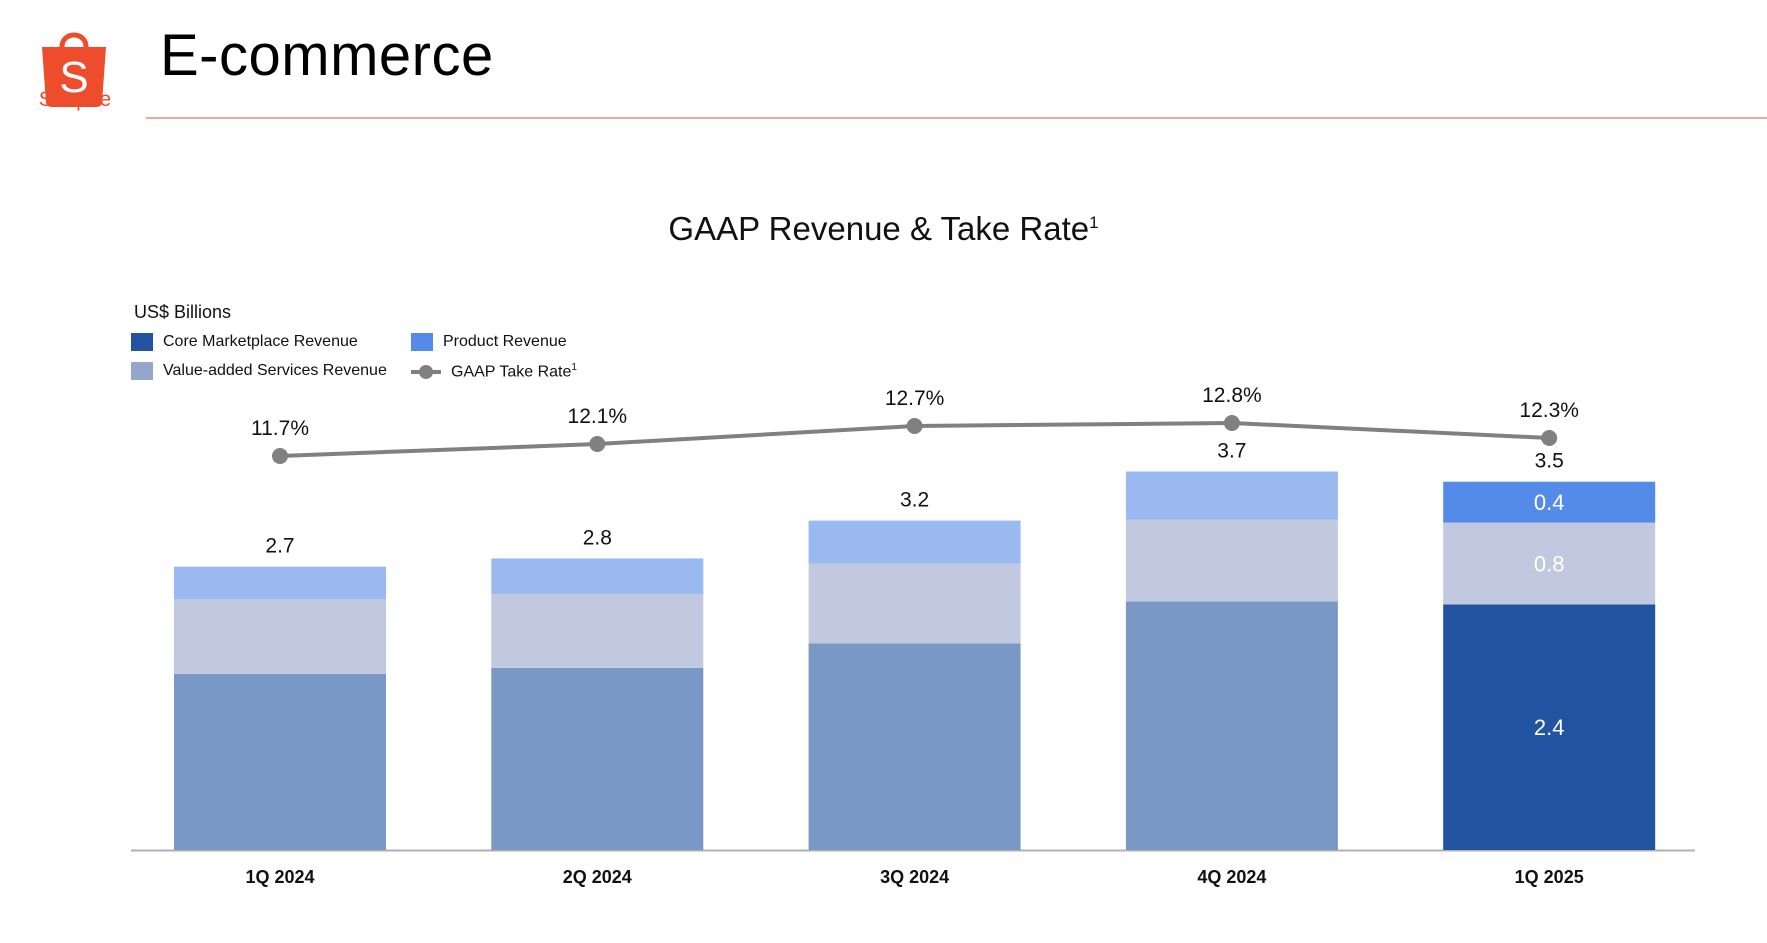 The width and height of the screenshot is (1767, 943). I want to click on legend-label: GAAP Take Rate1, so click(514, 371).